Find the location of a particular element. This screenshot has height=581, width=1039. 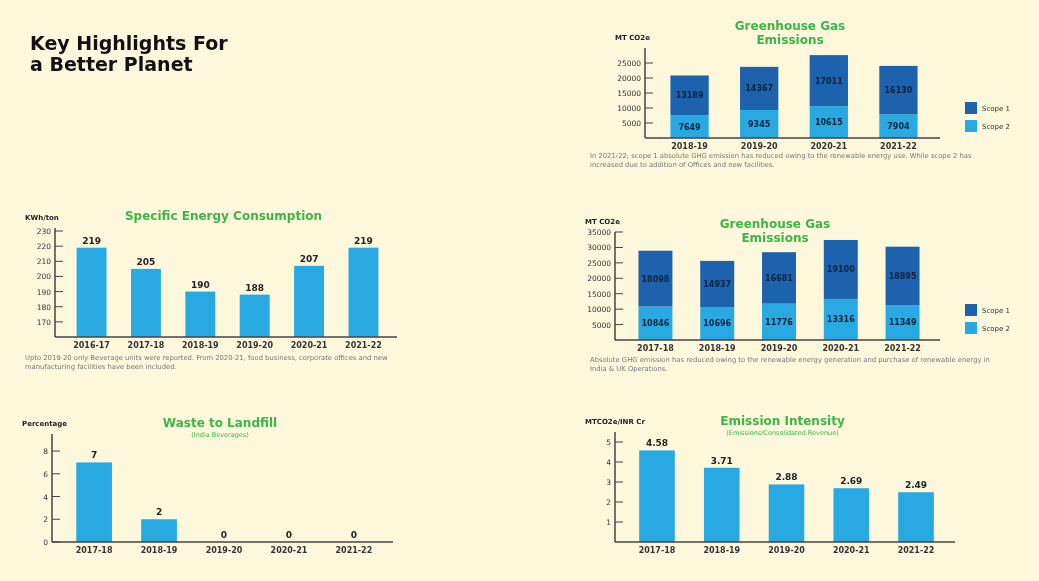

data-label: 7649 is located at coordinates (690, 127).